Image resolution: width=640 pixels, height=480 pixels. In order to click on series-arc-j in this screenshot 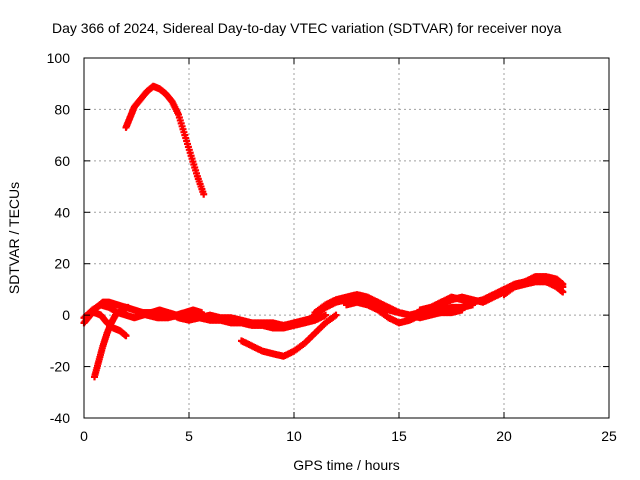, I will do `click(533, 286)`.